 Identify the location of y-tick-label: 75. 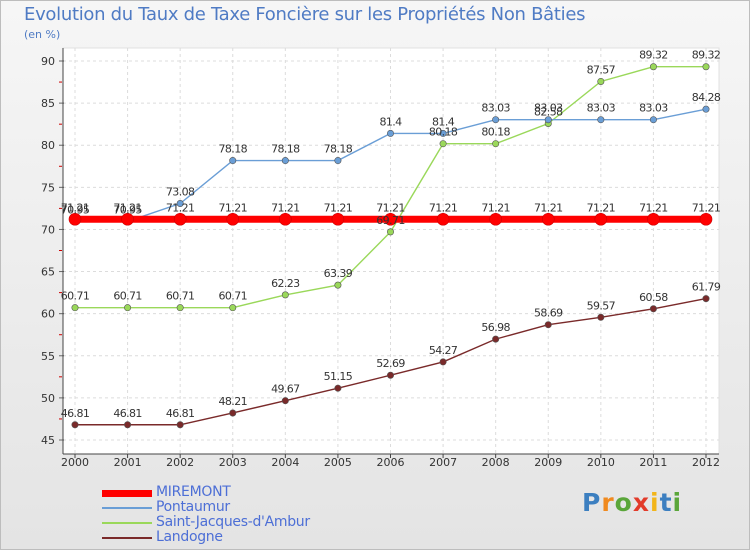
(48, 187).